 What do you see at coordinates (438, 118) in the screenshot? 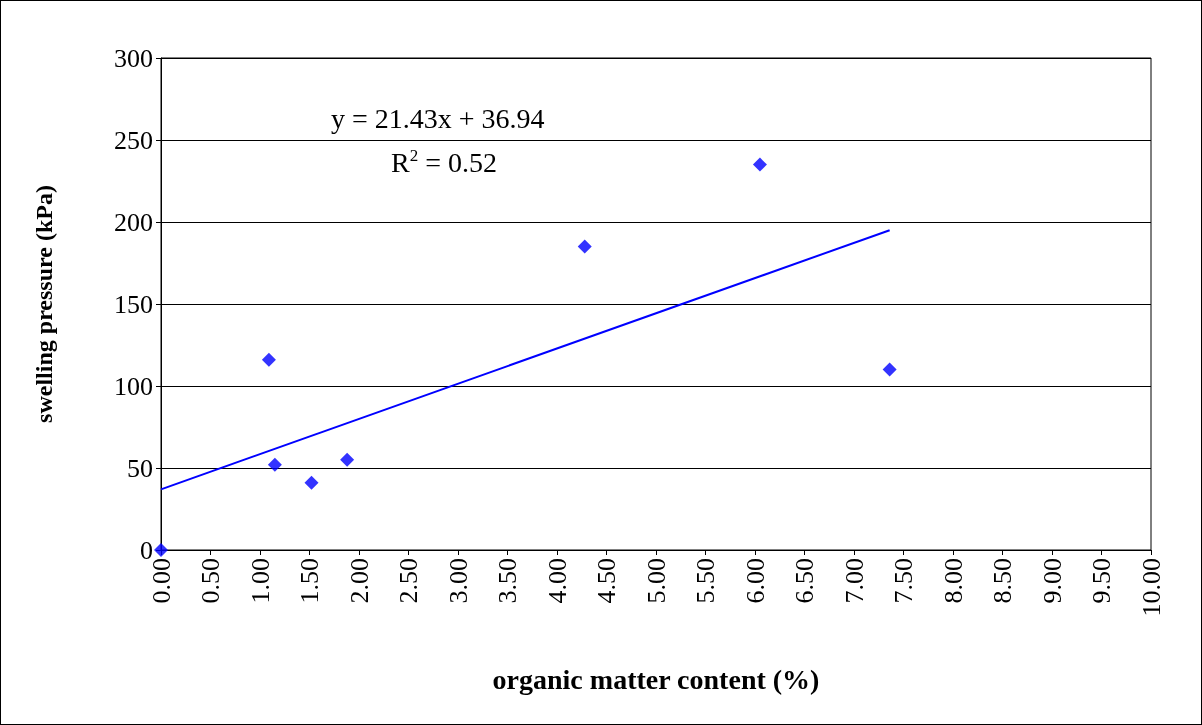
I see `annotation: y = 21.43x + 36.94` at bounding box center [438, 118].